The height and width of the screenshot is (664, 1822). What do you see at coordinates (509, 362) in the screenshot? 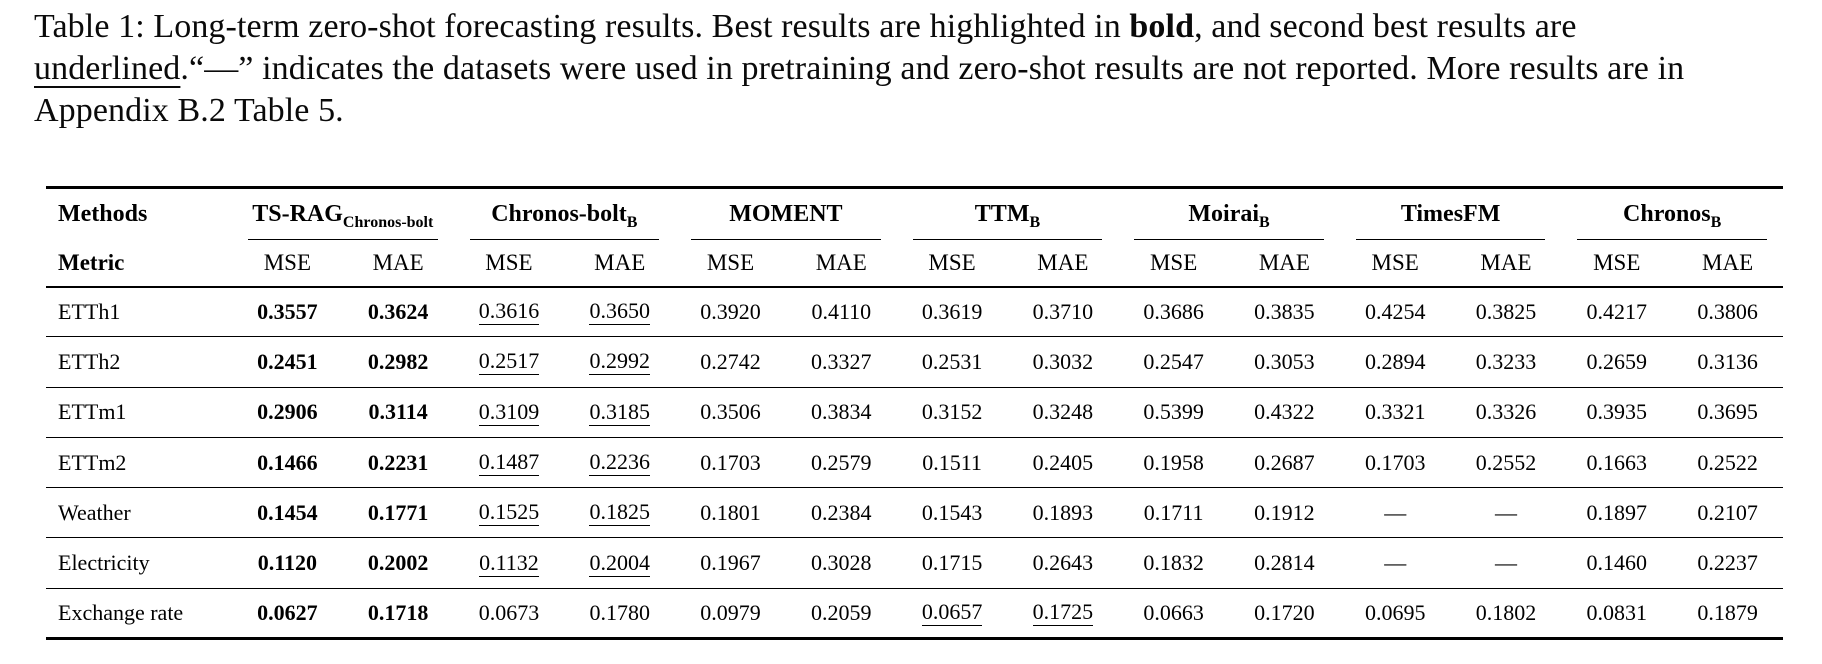
I see `metric-value: 0.2517` at bounding box center [509, 362].